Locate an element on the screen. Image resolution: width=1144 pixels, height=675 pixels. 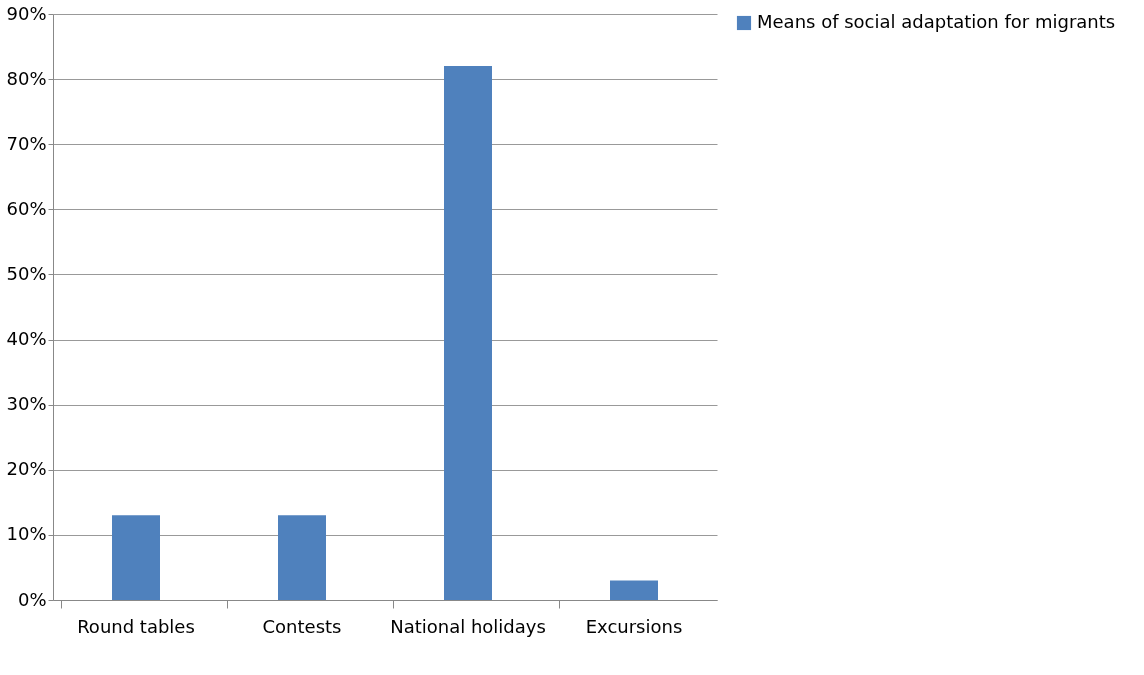
y-tick-label: 0% is located at coordinates (32, 599).